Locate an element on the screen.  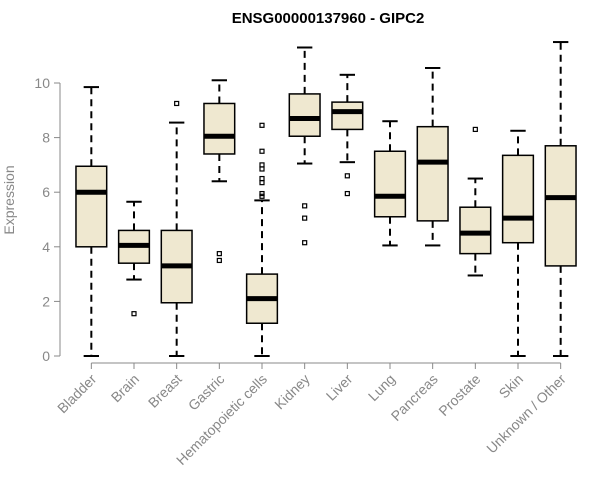
box-lung is located at coordinates (390, 183).